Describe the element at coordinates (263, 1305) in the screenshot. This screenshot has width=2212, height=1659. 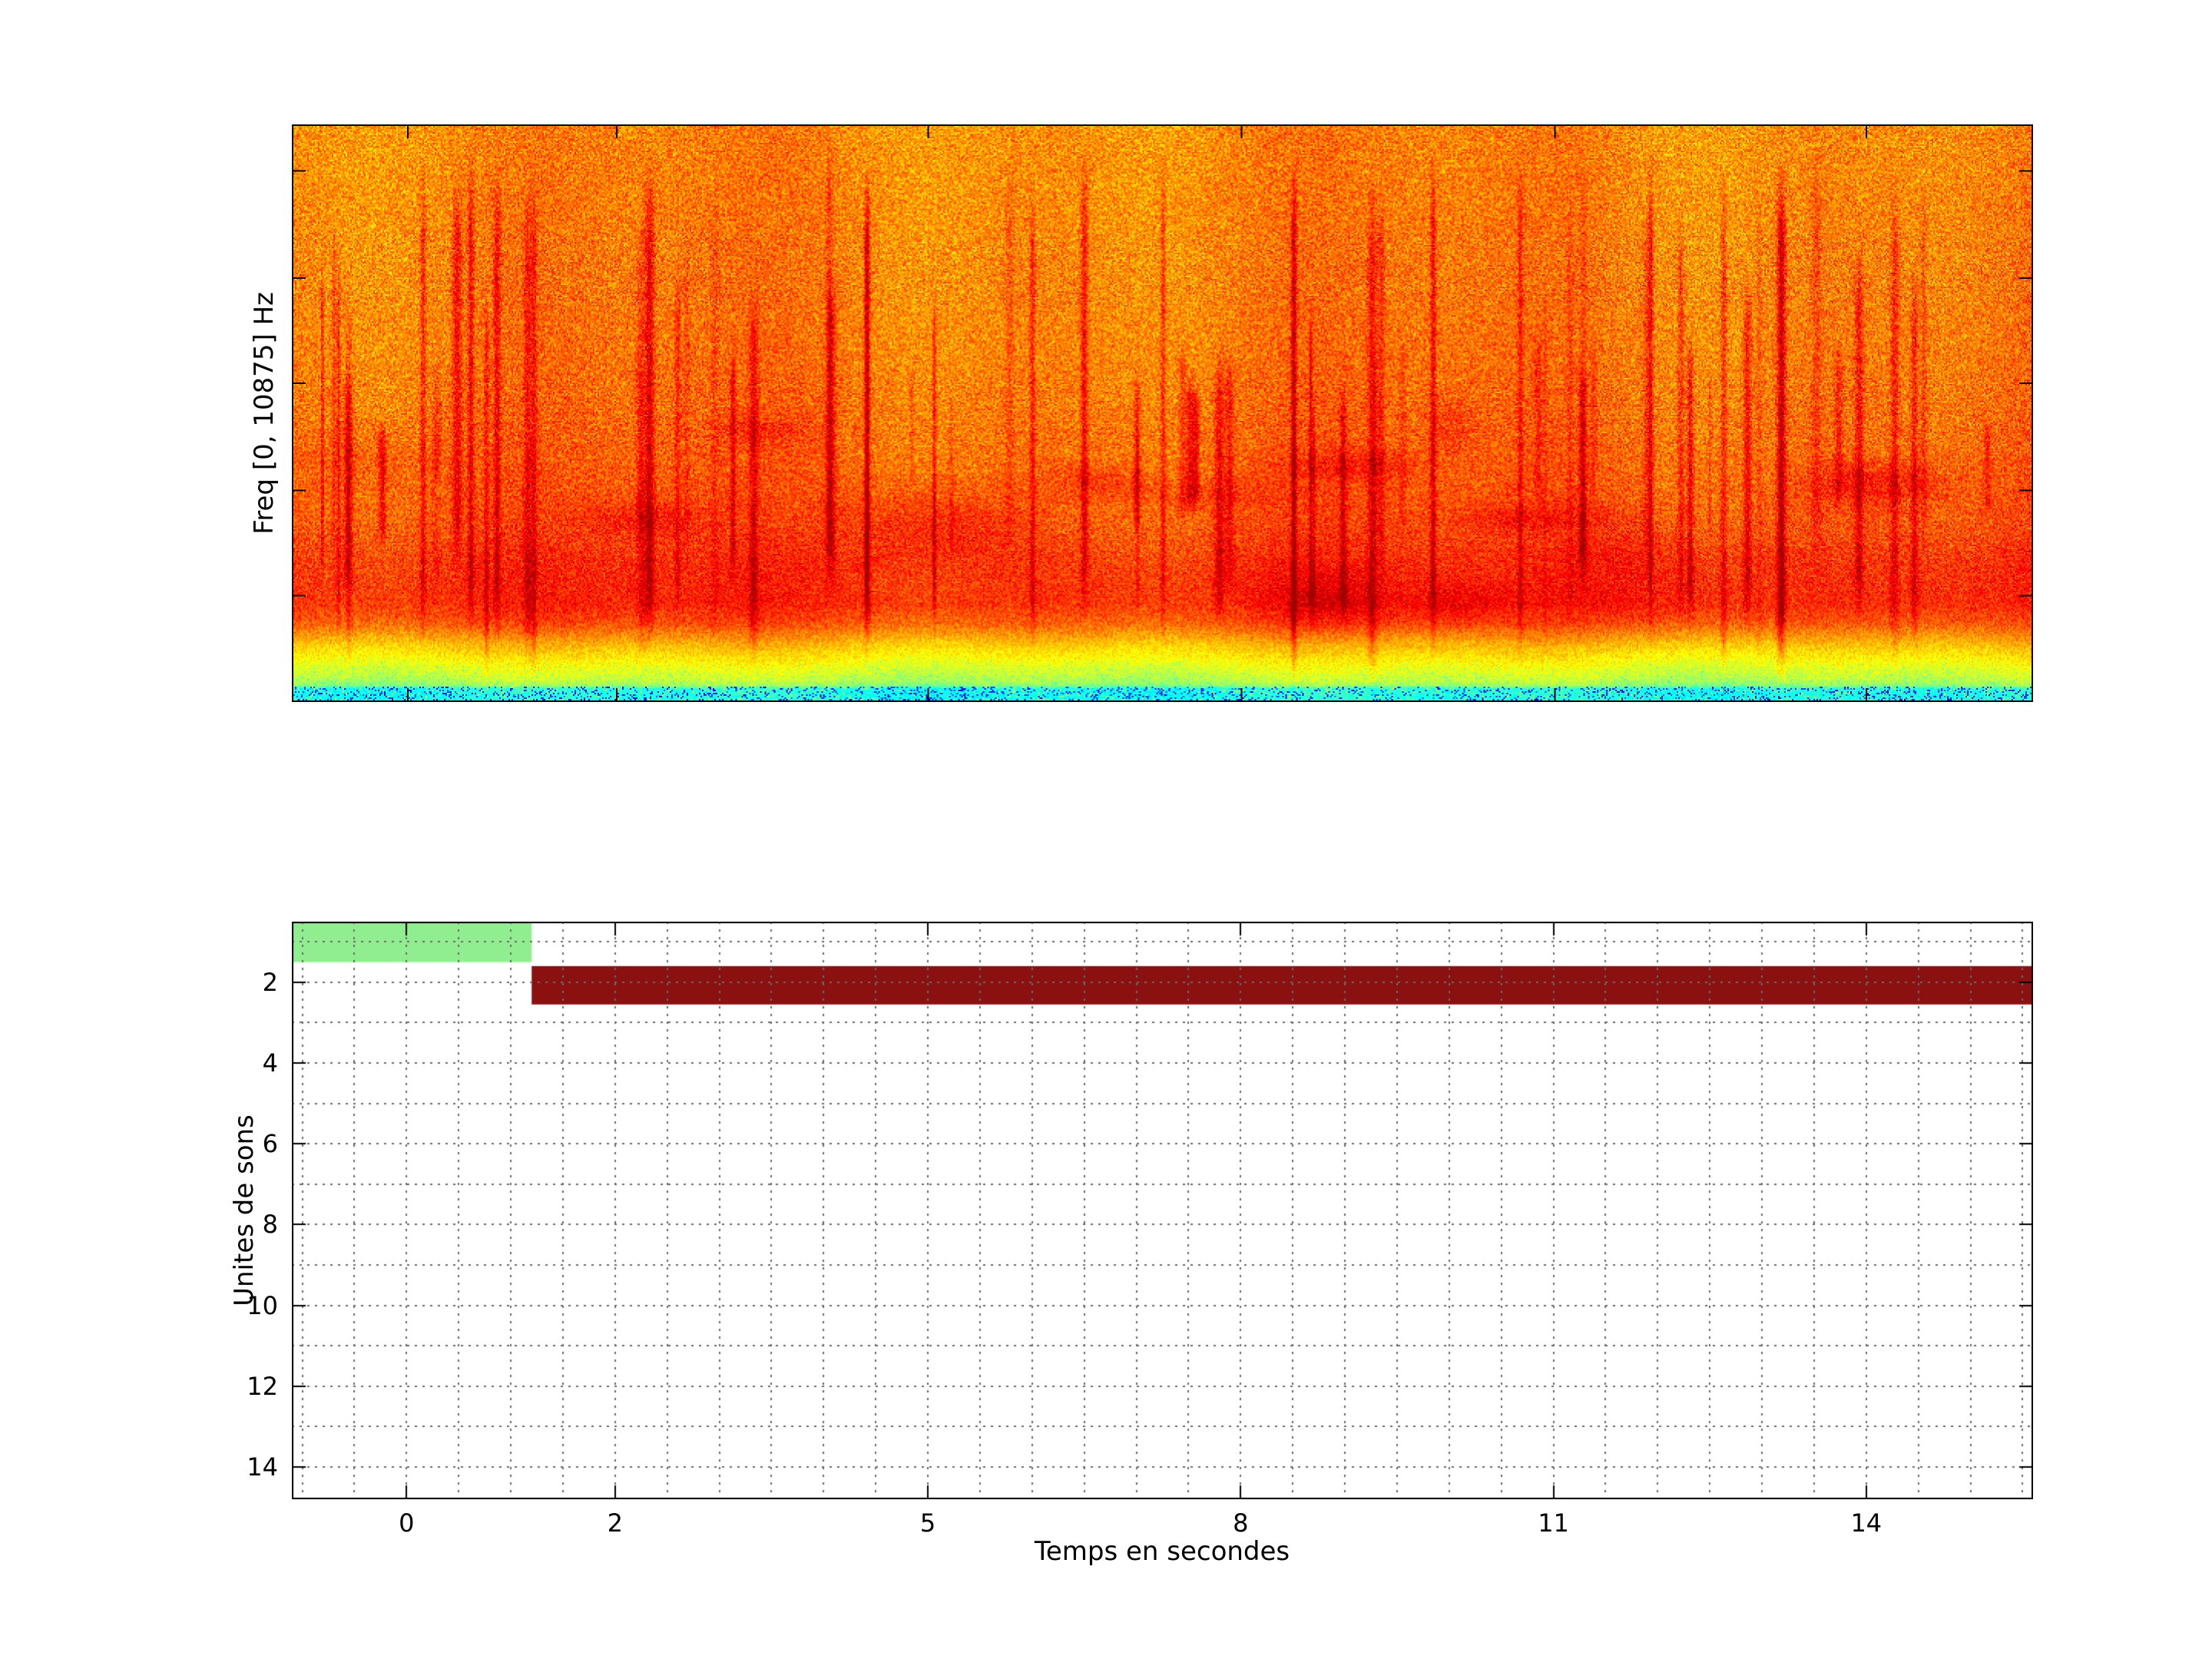
I see `y-tick-label-10: 10` at that location.